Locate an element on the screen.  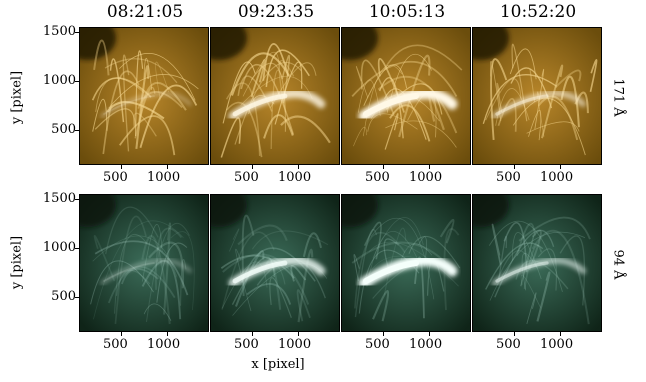
xtick-top-4-500: 500 is located at coordinates (508, 177).